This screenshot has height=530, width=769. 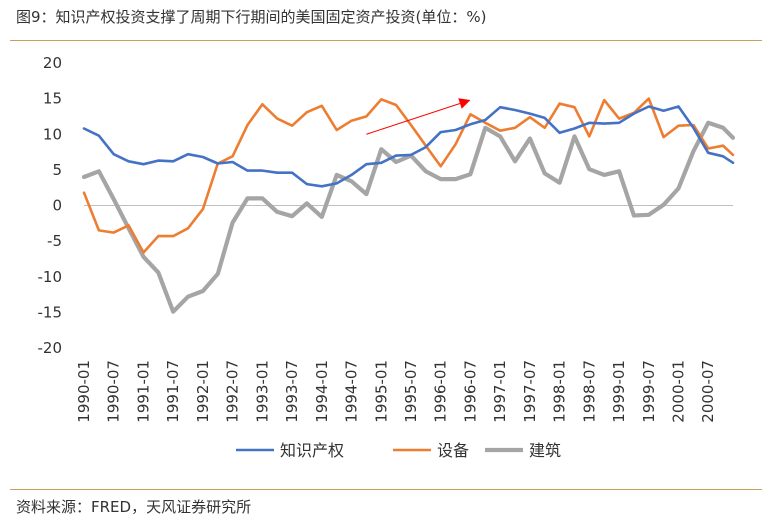 What do you see at coordinates (679, 391) in the screenshot?
I see `x-tick-label: 2000-01` at bounding box center [679, 391].